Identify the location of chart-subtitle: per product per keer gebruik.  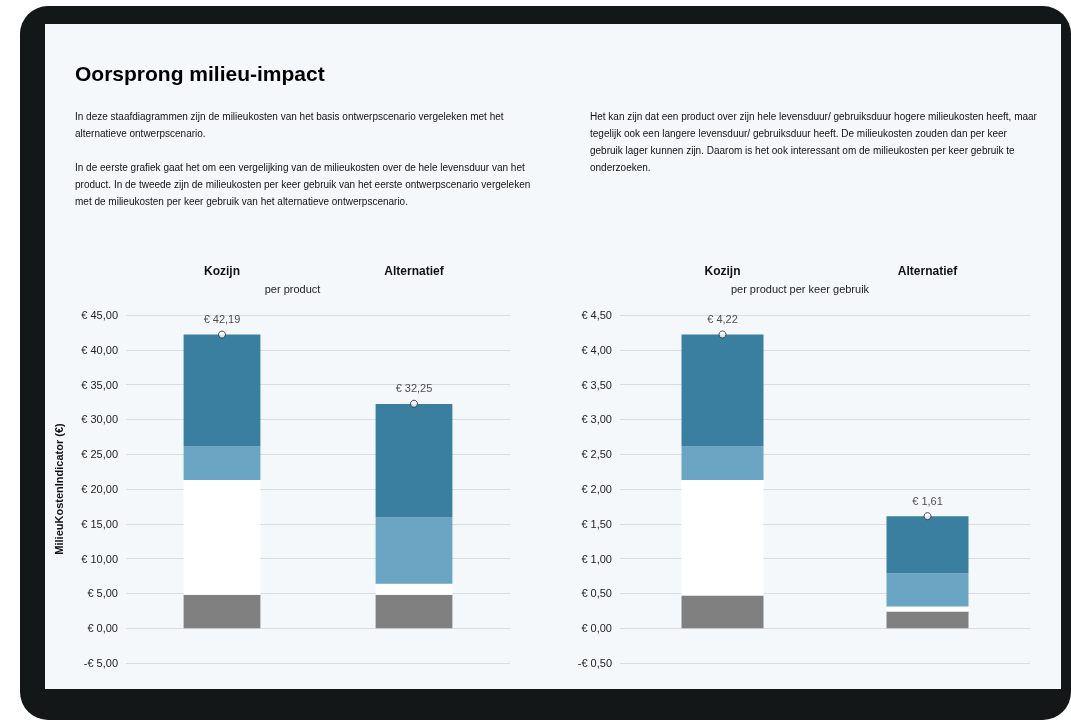
(800, 288).